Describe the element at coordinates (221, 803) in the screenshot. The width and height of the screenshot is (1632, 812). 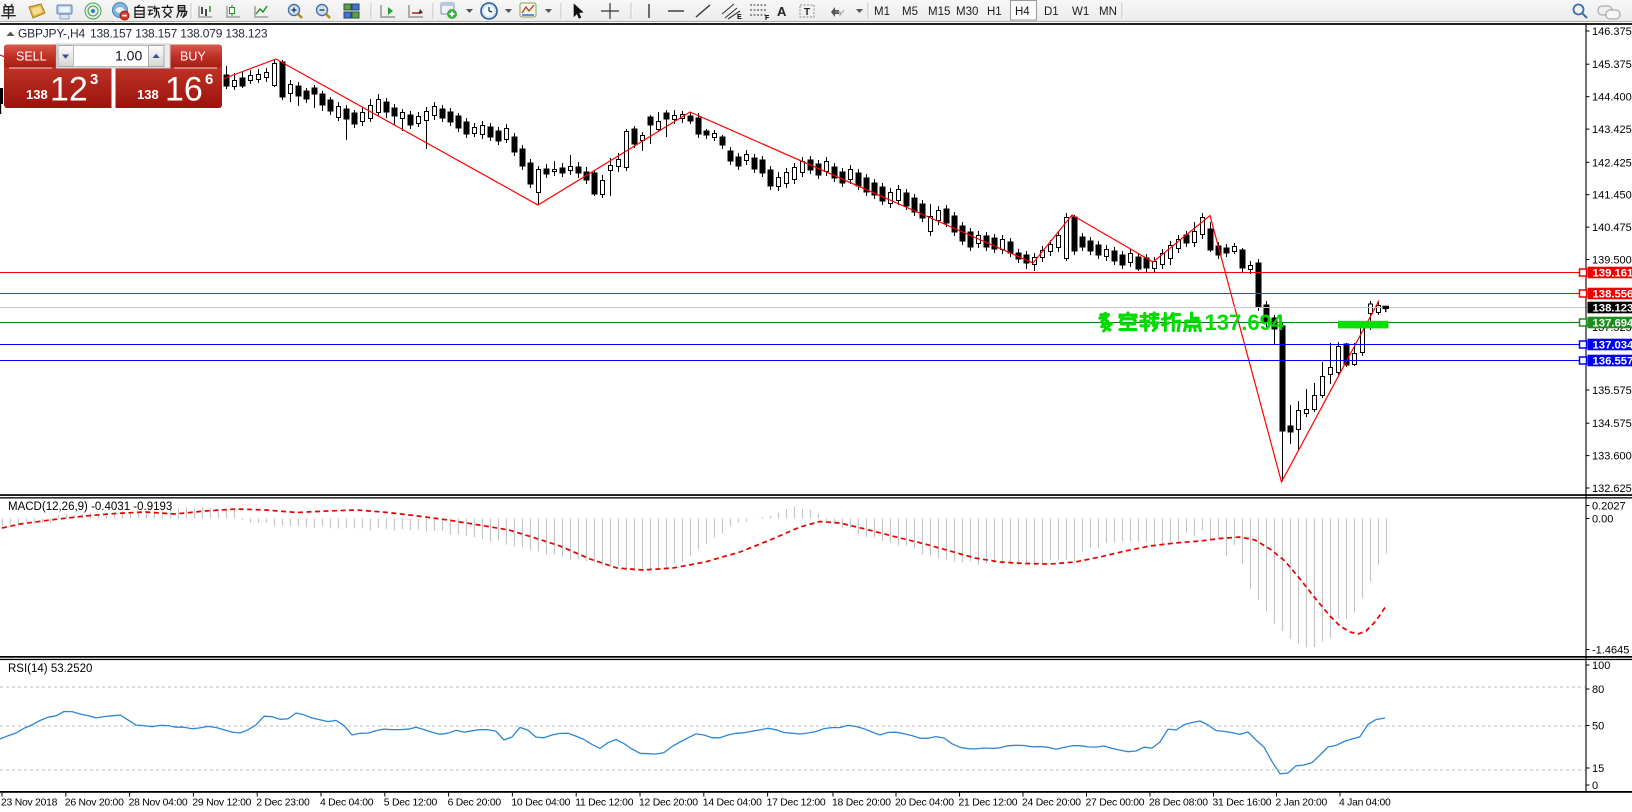
I see `svg-text: 29 Nov 12:00` at that location.